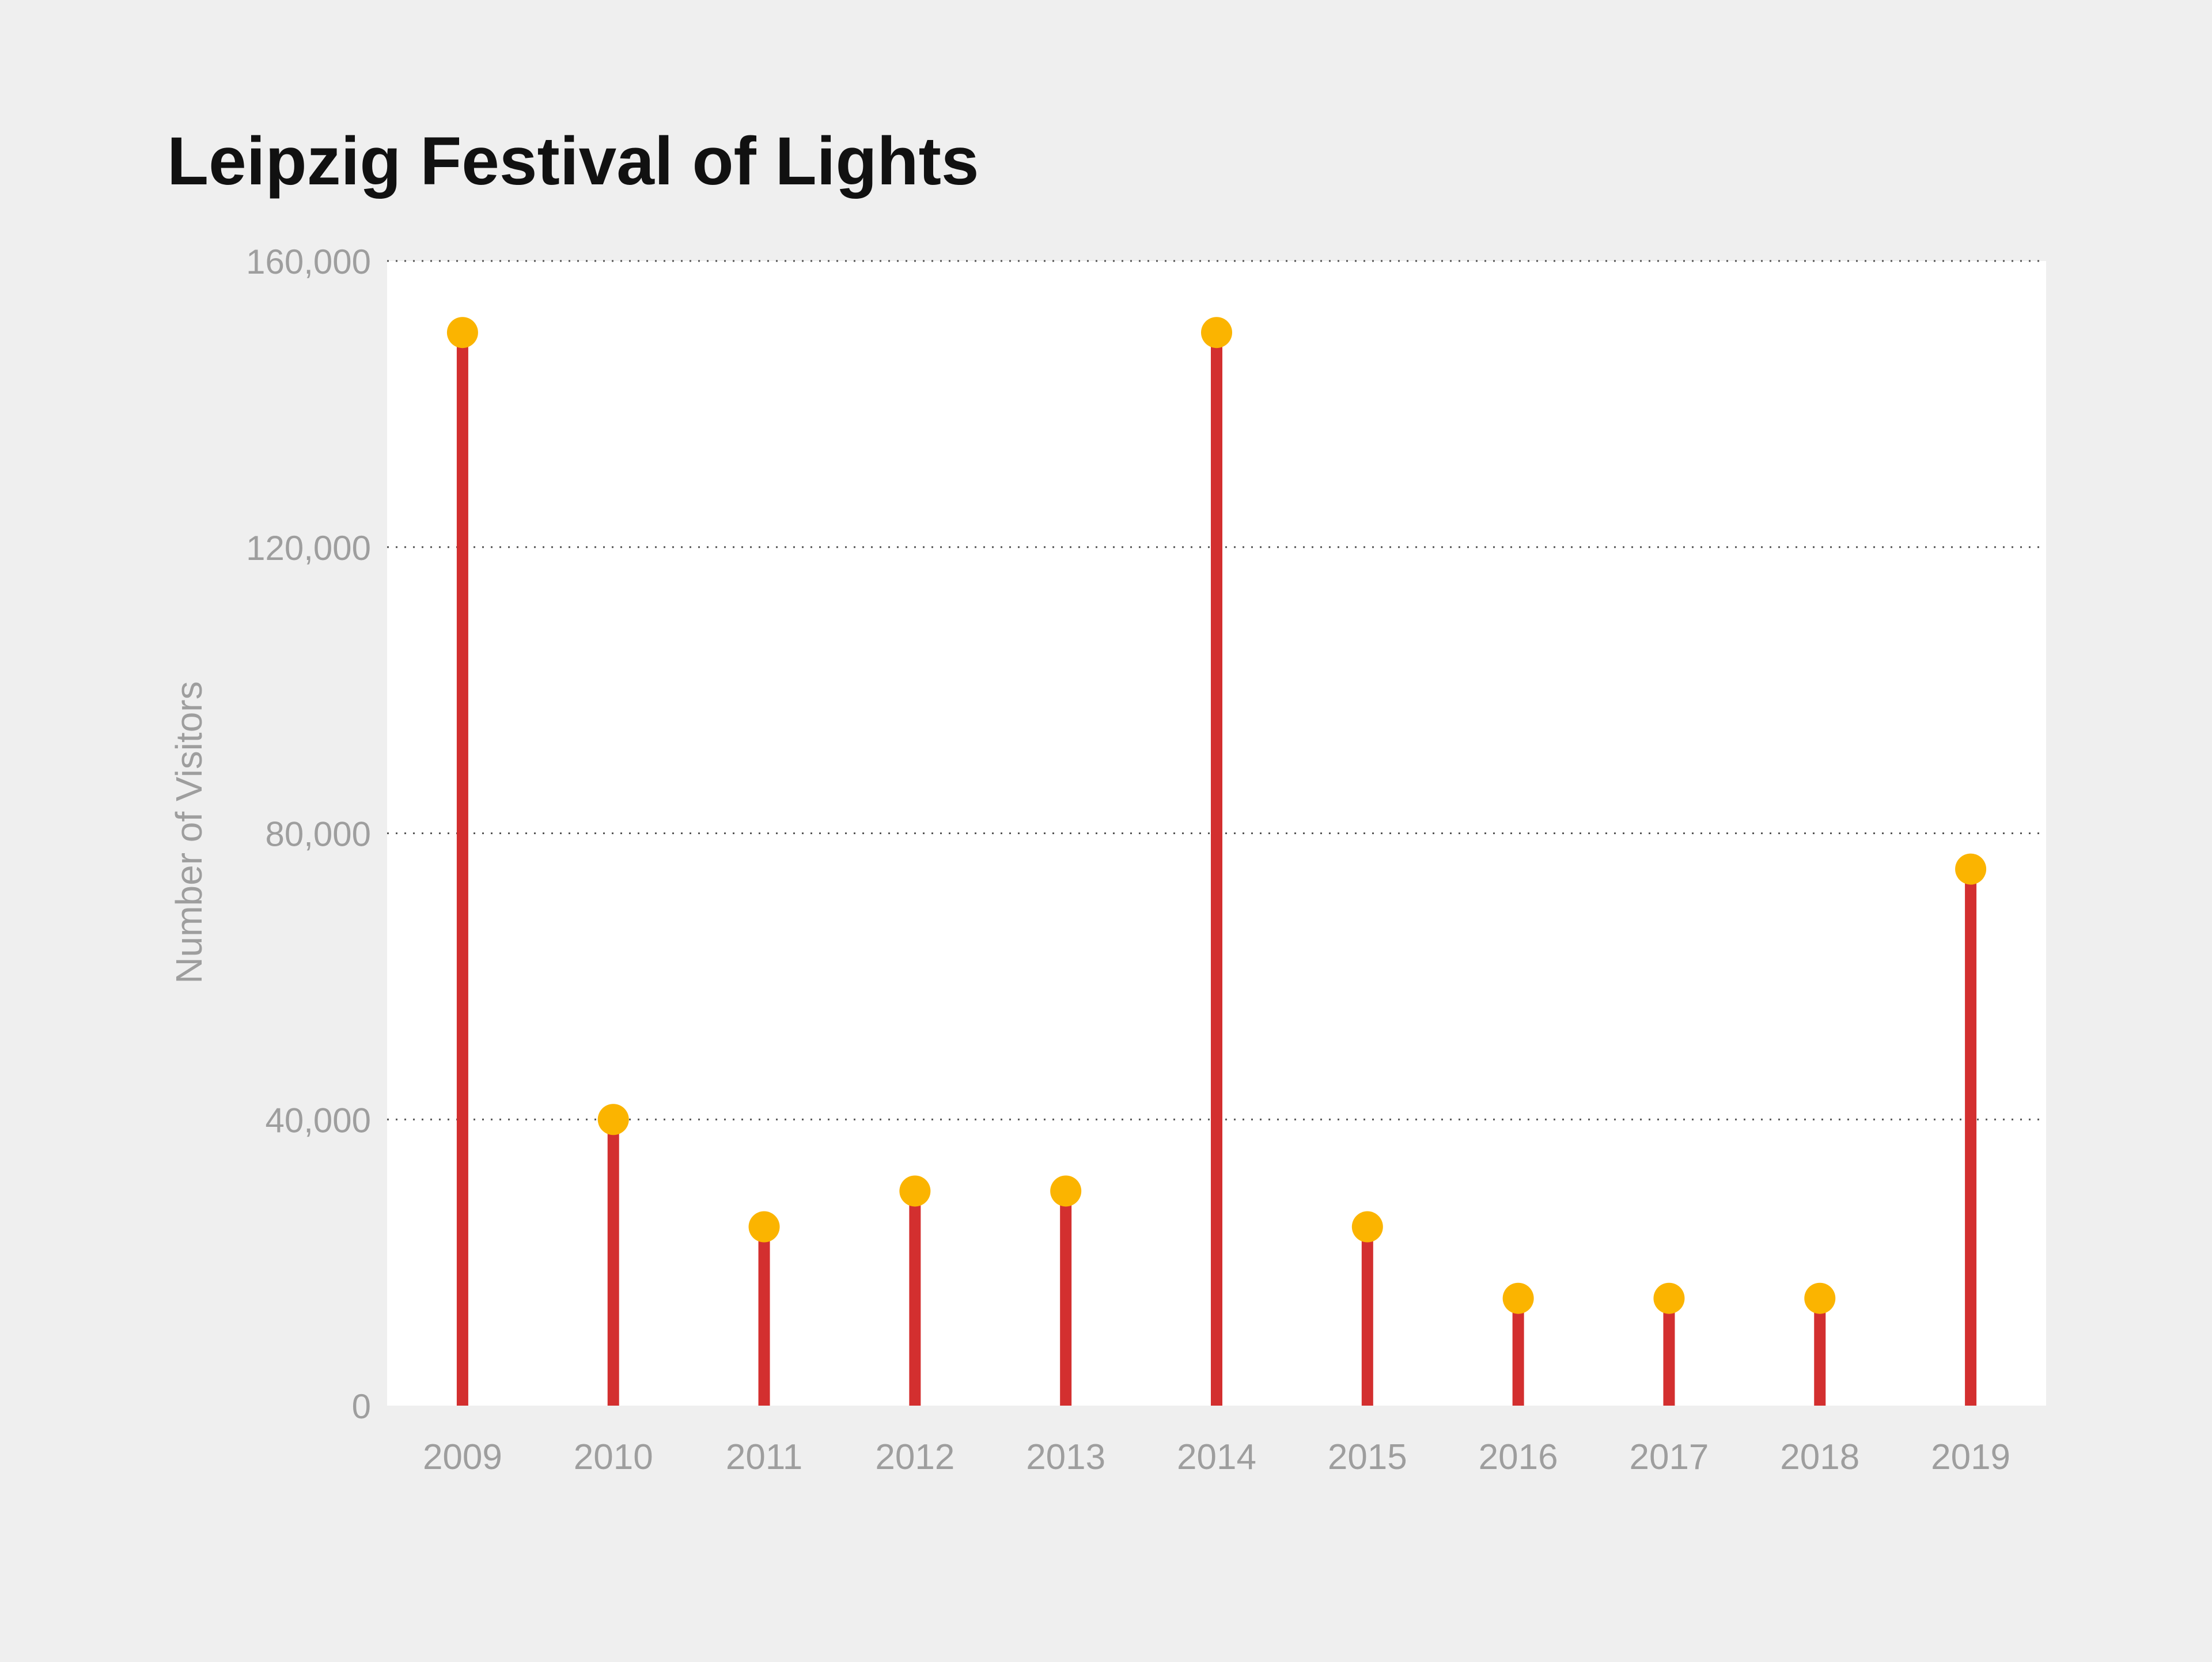  Describe the element at coordinates (764, 1457) in the screenshot. I see `x-tick-label: 2011` at that location.